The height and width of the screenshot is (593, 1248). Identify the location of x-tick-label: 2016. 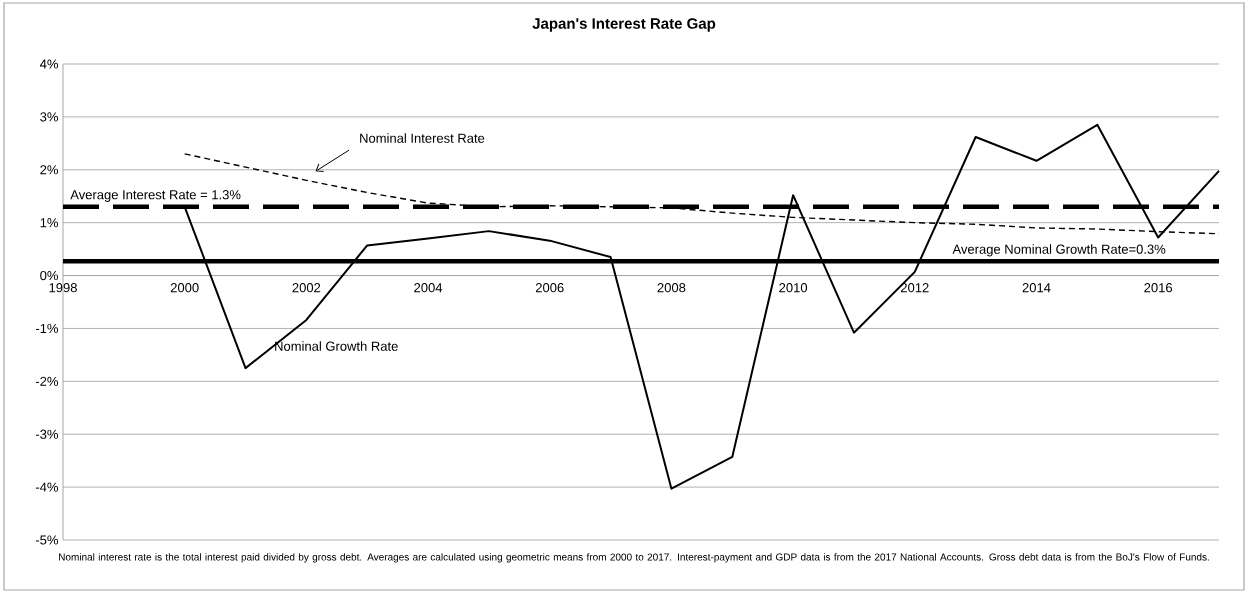
(1158, 288).